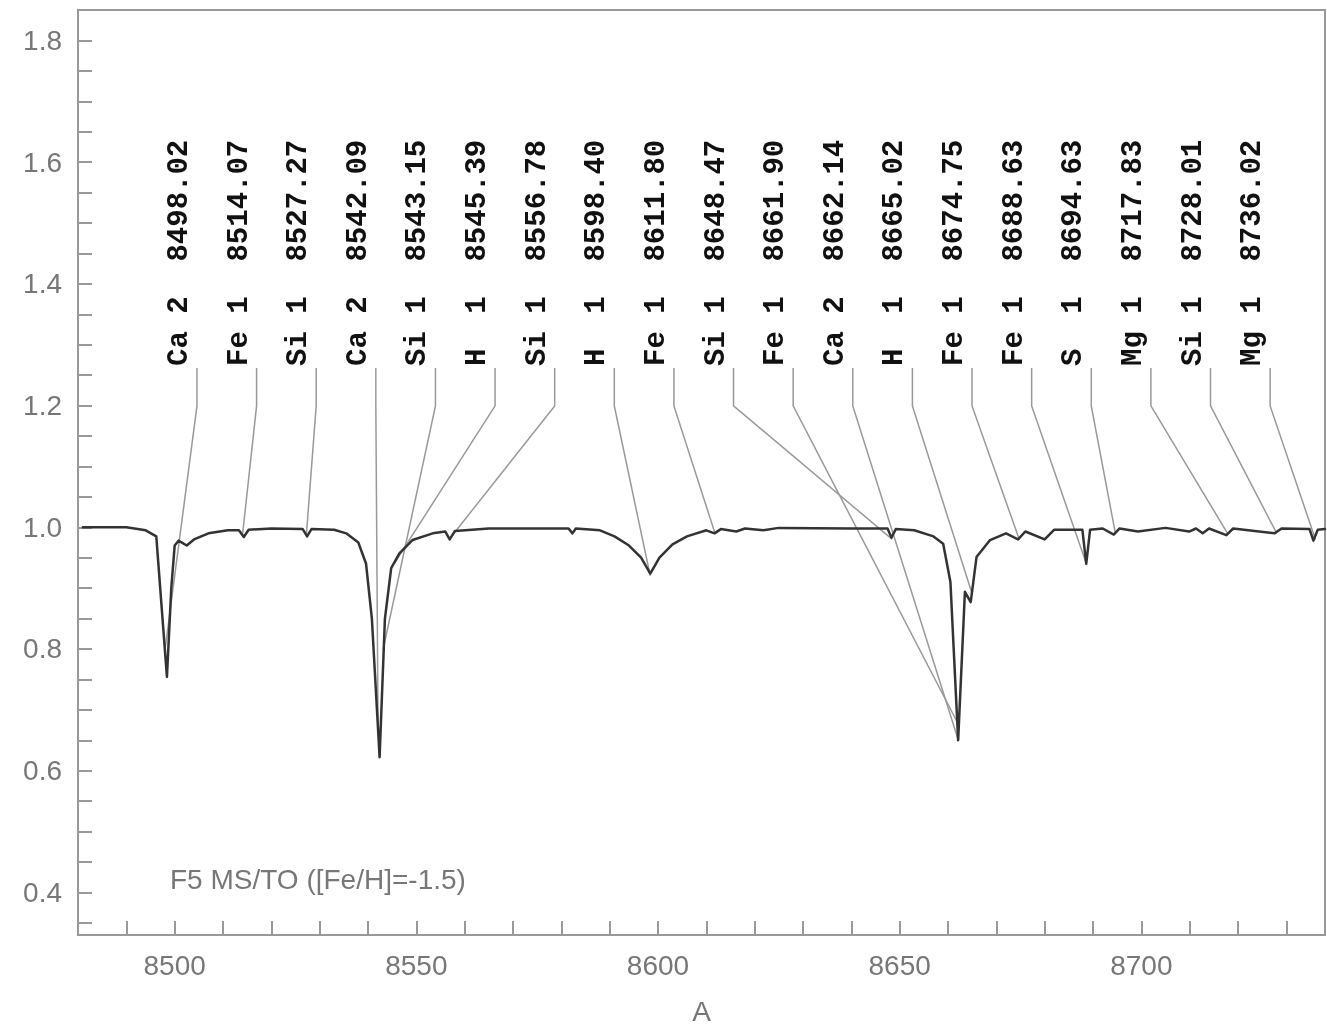  I want to click on y-tick-label: 0.8, so click(42, 649).